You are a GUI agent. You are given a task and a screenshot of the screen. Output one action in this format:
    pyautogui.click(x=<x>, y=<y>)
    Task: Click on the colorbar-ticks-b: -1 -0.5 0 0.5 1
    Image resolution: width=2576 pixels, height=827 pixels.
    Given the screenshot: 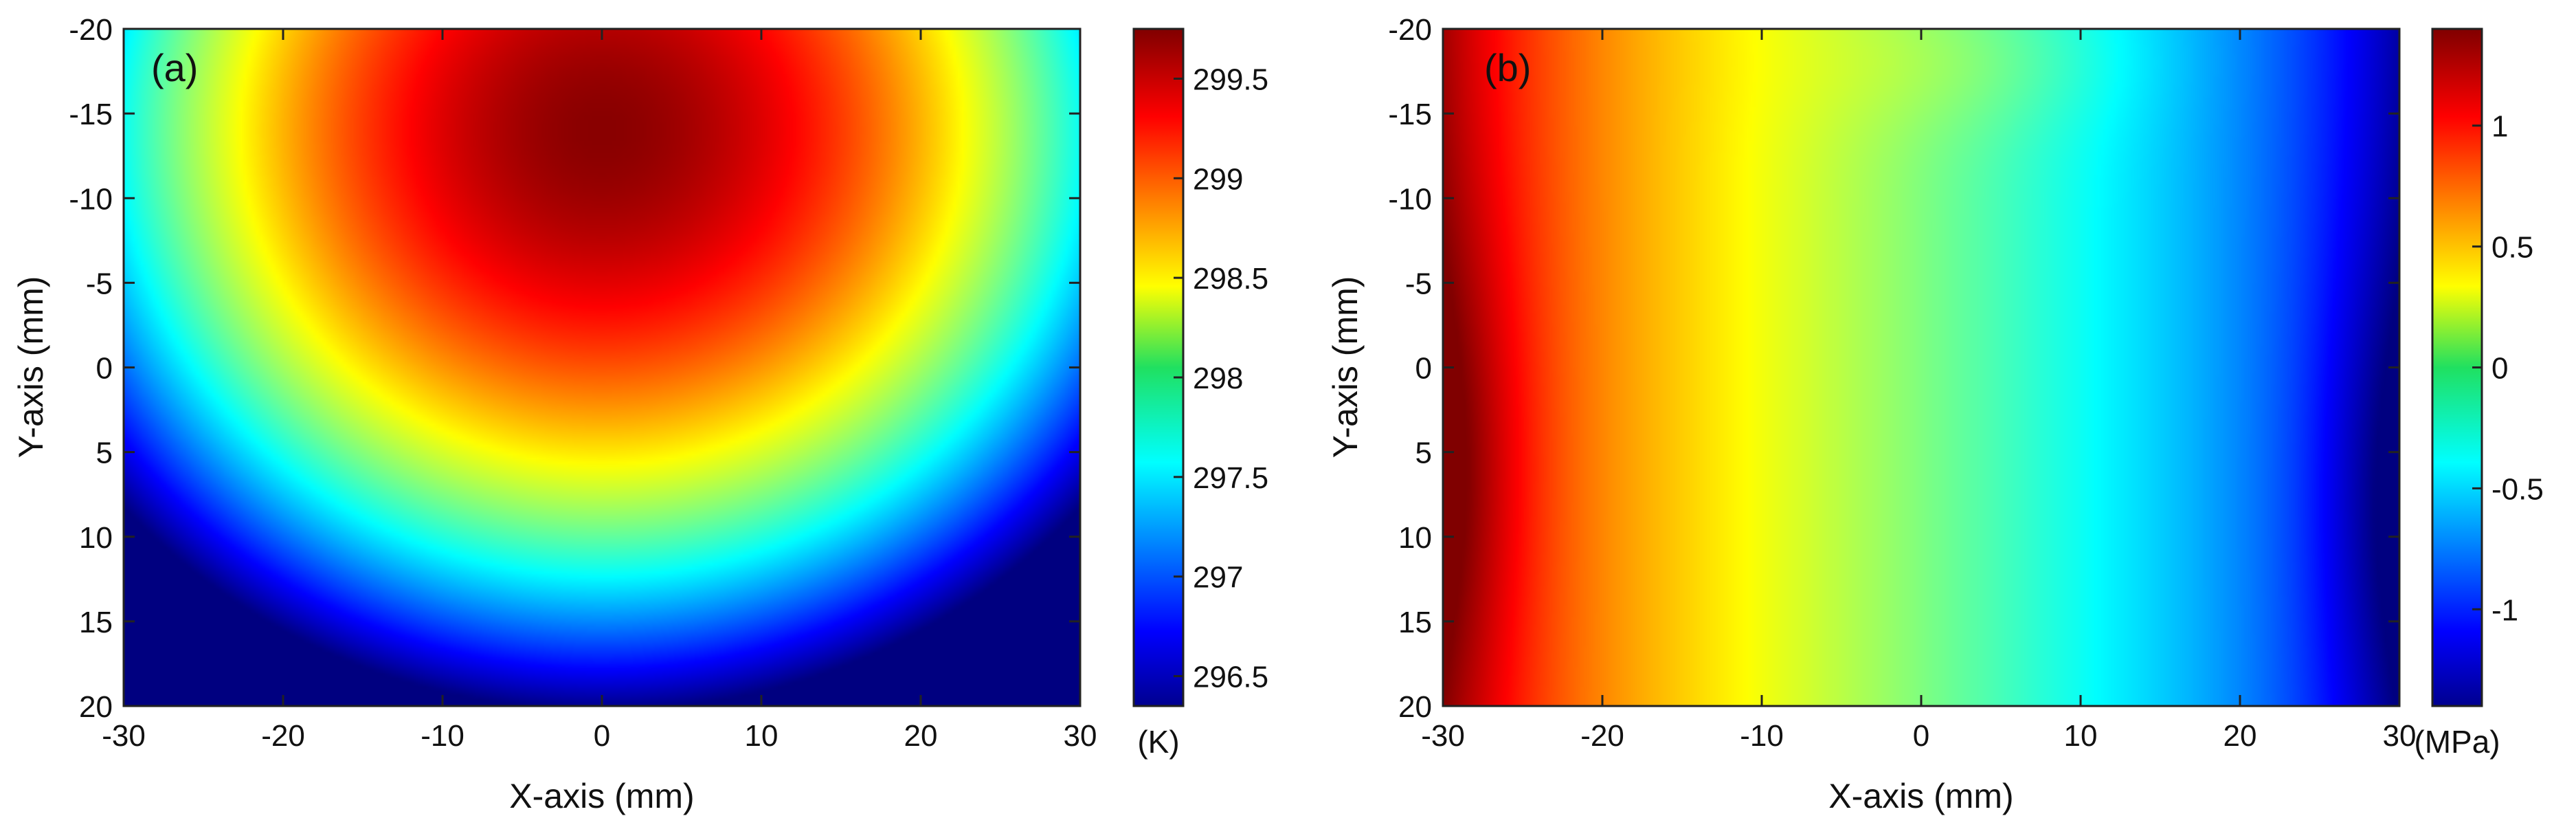 What is the action you would take?
    pyautogui.click(x=2508, y=368)
    